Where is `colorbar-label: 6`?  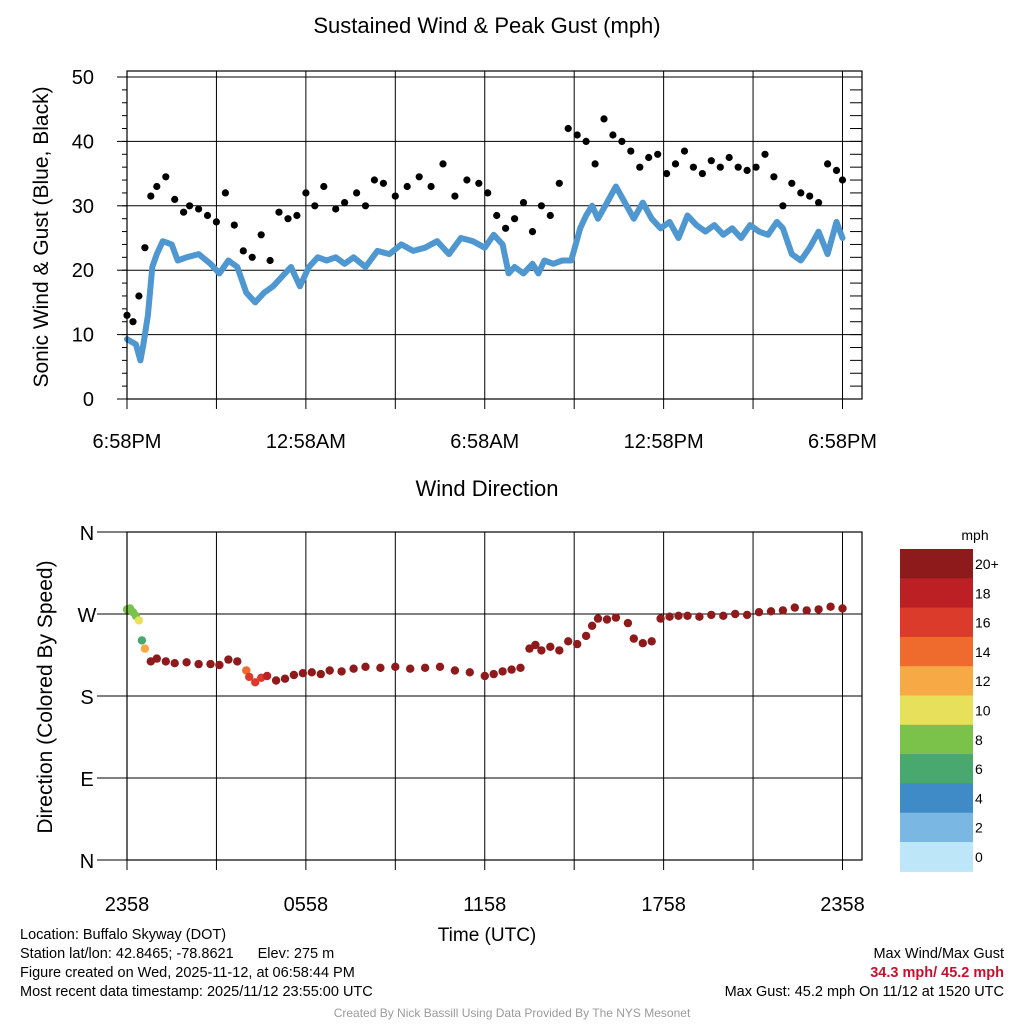 colorbar-label: 6 is located at coordinates (979, 769).